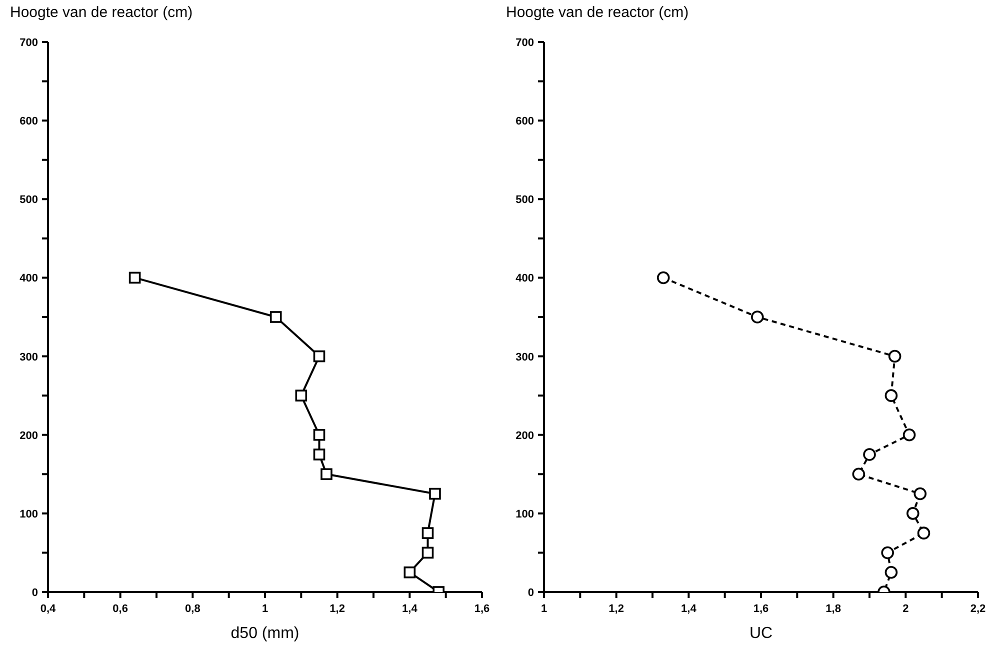 This screenshot has width=996, height=646. What do you see at coordinates (833, 609) in the screenshot?
I see `x-tick-label: 1,8` at bounding box center [833, 609].